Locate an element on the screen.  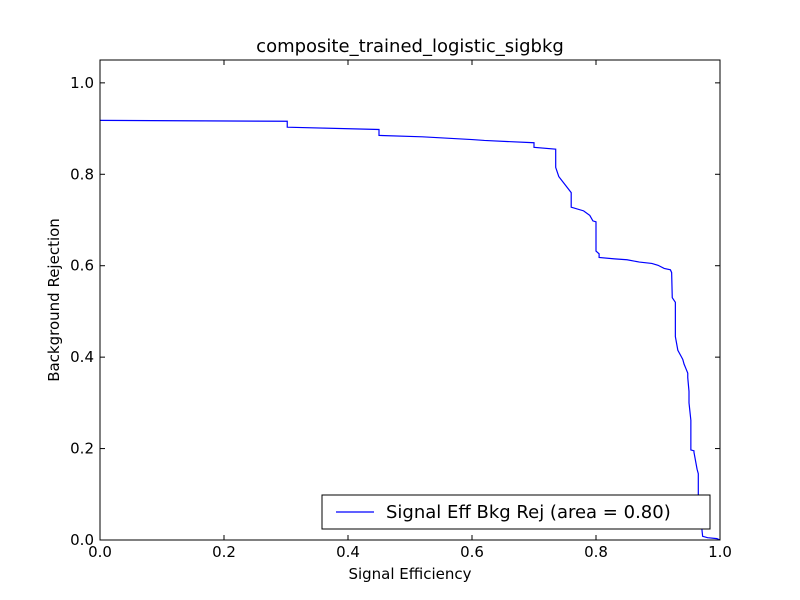
x-tick-label: 0.2 is located at coordinates (224, 552).